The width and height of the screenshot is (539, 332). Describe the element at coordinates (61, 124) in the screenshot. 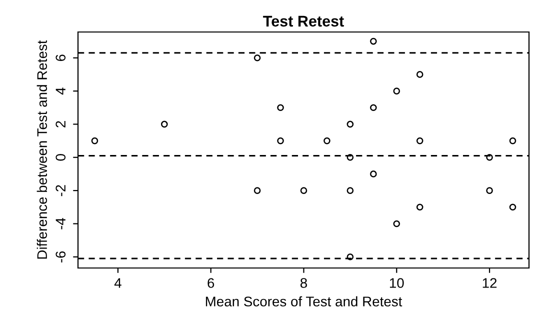

I see `y-tick-label: 2` at that location.